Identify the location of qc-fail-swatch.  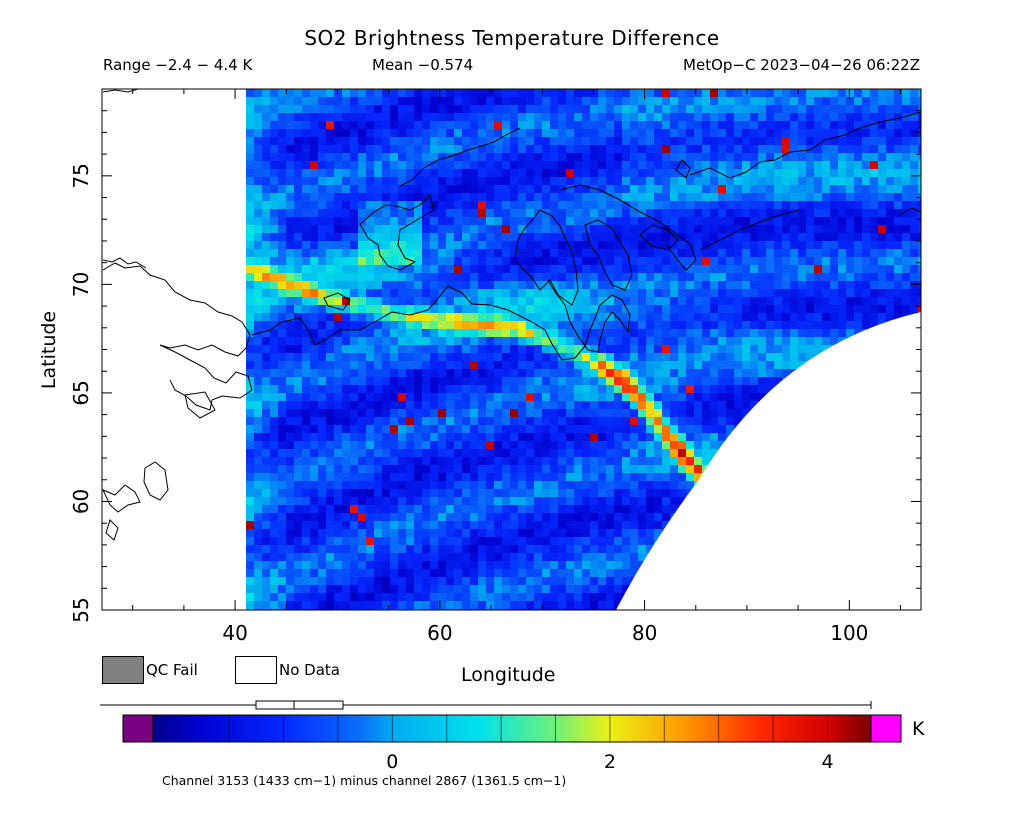
(123, 670).